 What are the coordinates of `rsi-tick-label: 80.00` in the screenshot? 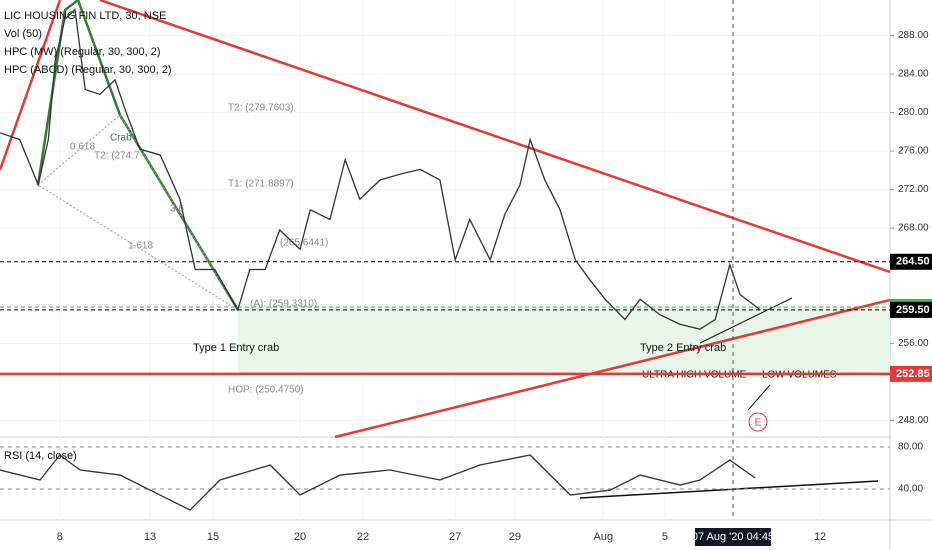 It's located at (910, 447).